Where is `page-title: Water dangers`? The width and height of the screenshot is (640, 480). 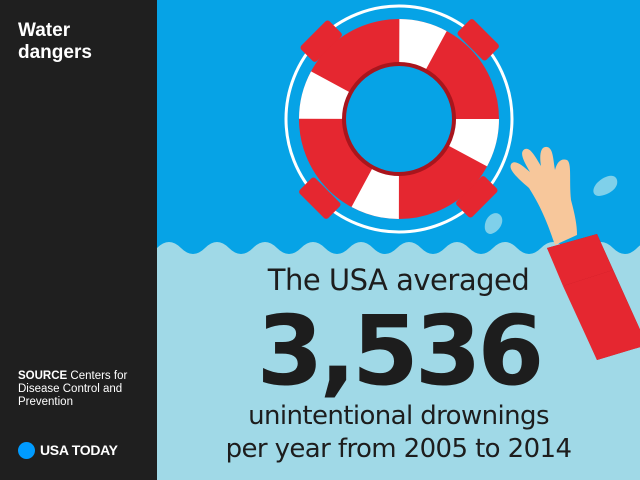 page-title: Water dangers is located at coordinates (55, 41).